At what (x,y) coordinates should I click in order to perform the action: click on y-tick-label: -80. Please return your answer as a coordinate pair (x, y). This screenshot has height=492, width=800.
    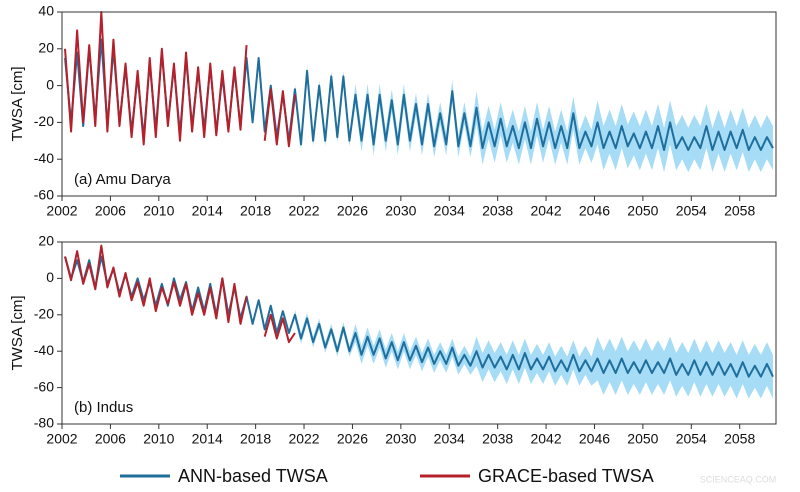
    Looking at the image, I should click on (44, 423).